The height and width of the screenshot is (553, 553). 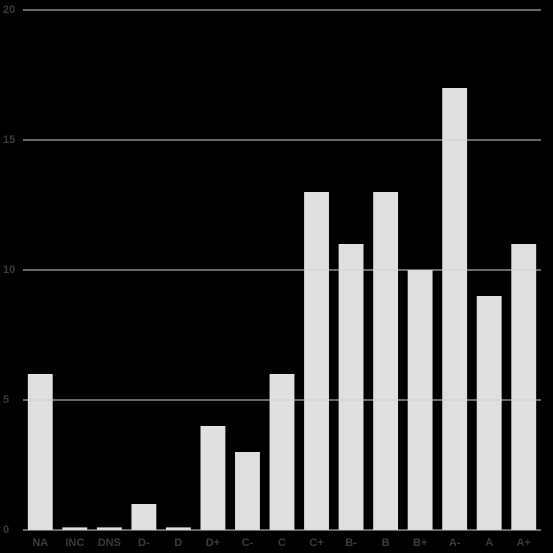 I want to click on x-tick-label: C-, so click(x=248, y=543).